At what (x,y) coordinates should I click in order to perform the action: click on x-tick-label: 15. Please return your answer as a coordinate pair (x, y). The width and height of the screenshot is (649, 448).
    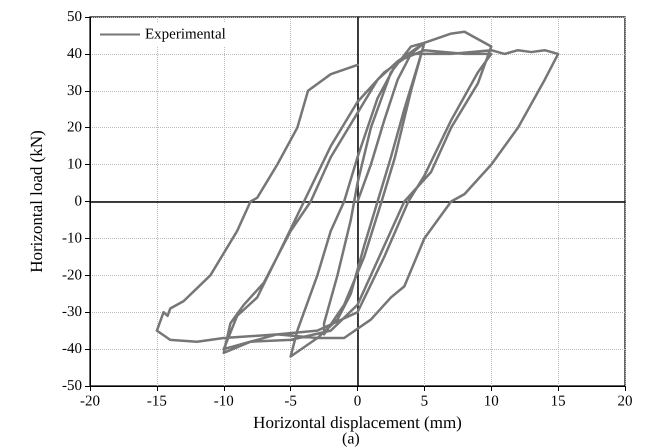
    Looking at the image, I should click on (558, 402).